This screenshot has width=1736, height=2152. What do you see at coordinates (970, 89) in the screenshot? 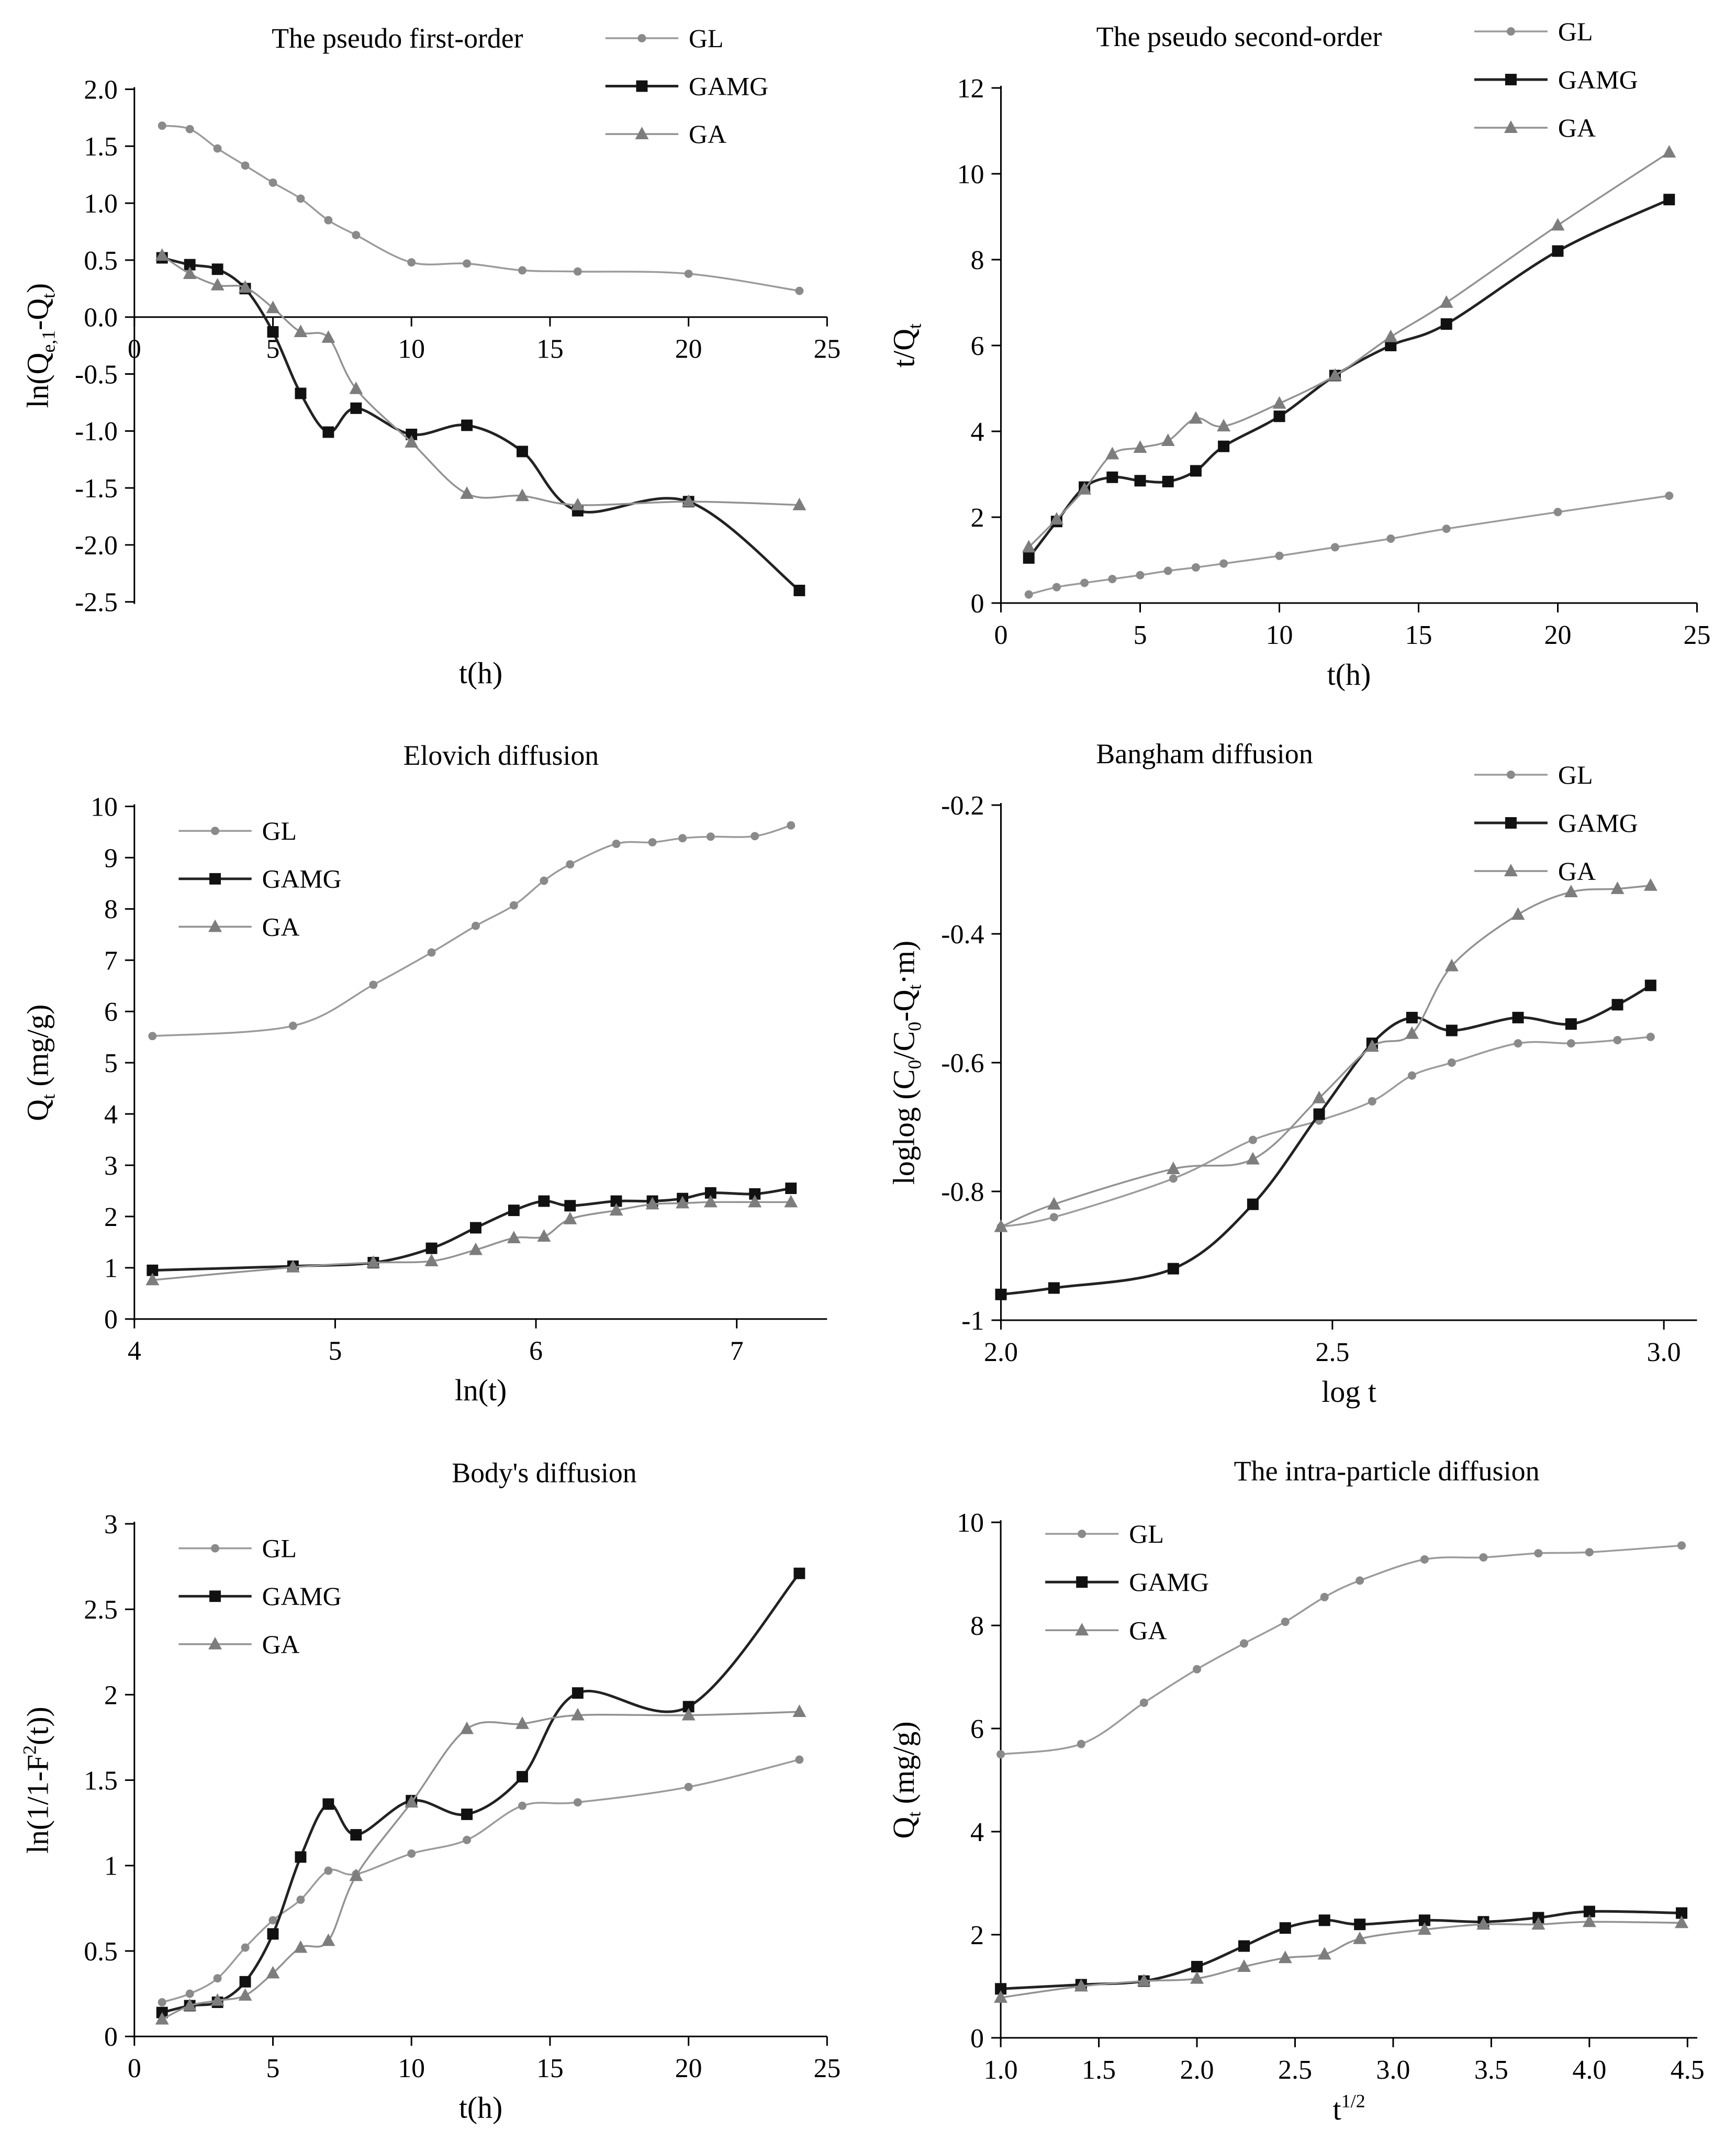
I see `y-tick-label: 12` at bounding box center [970, 89].